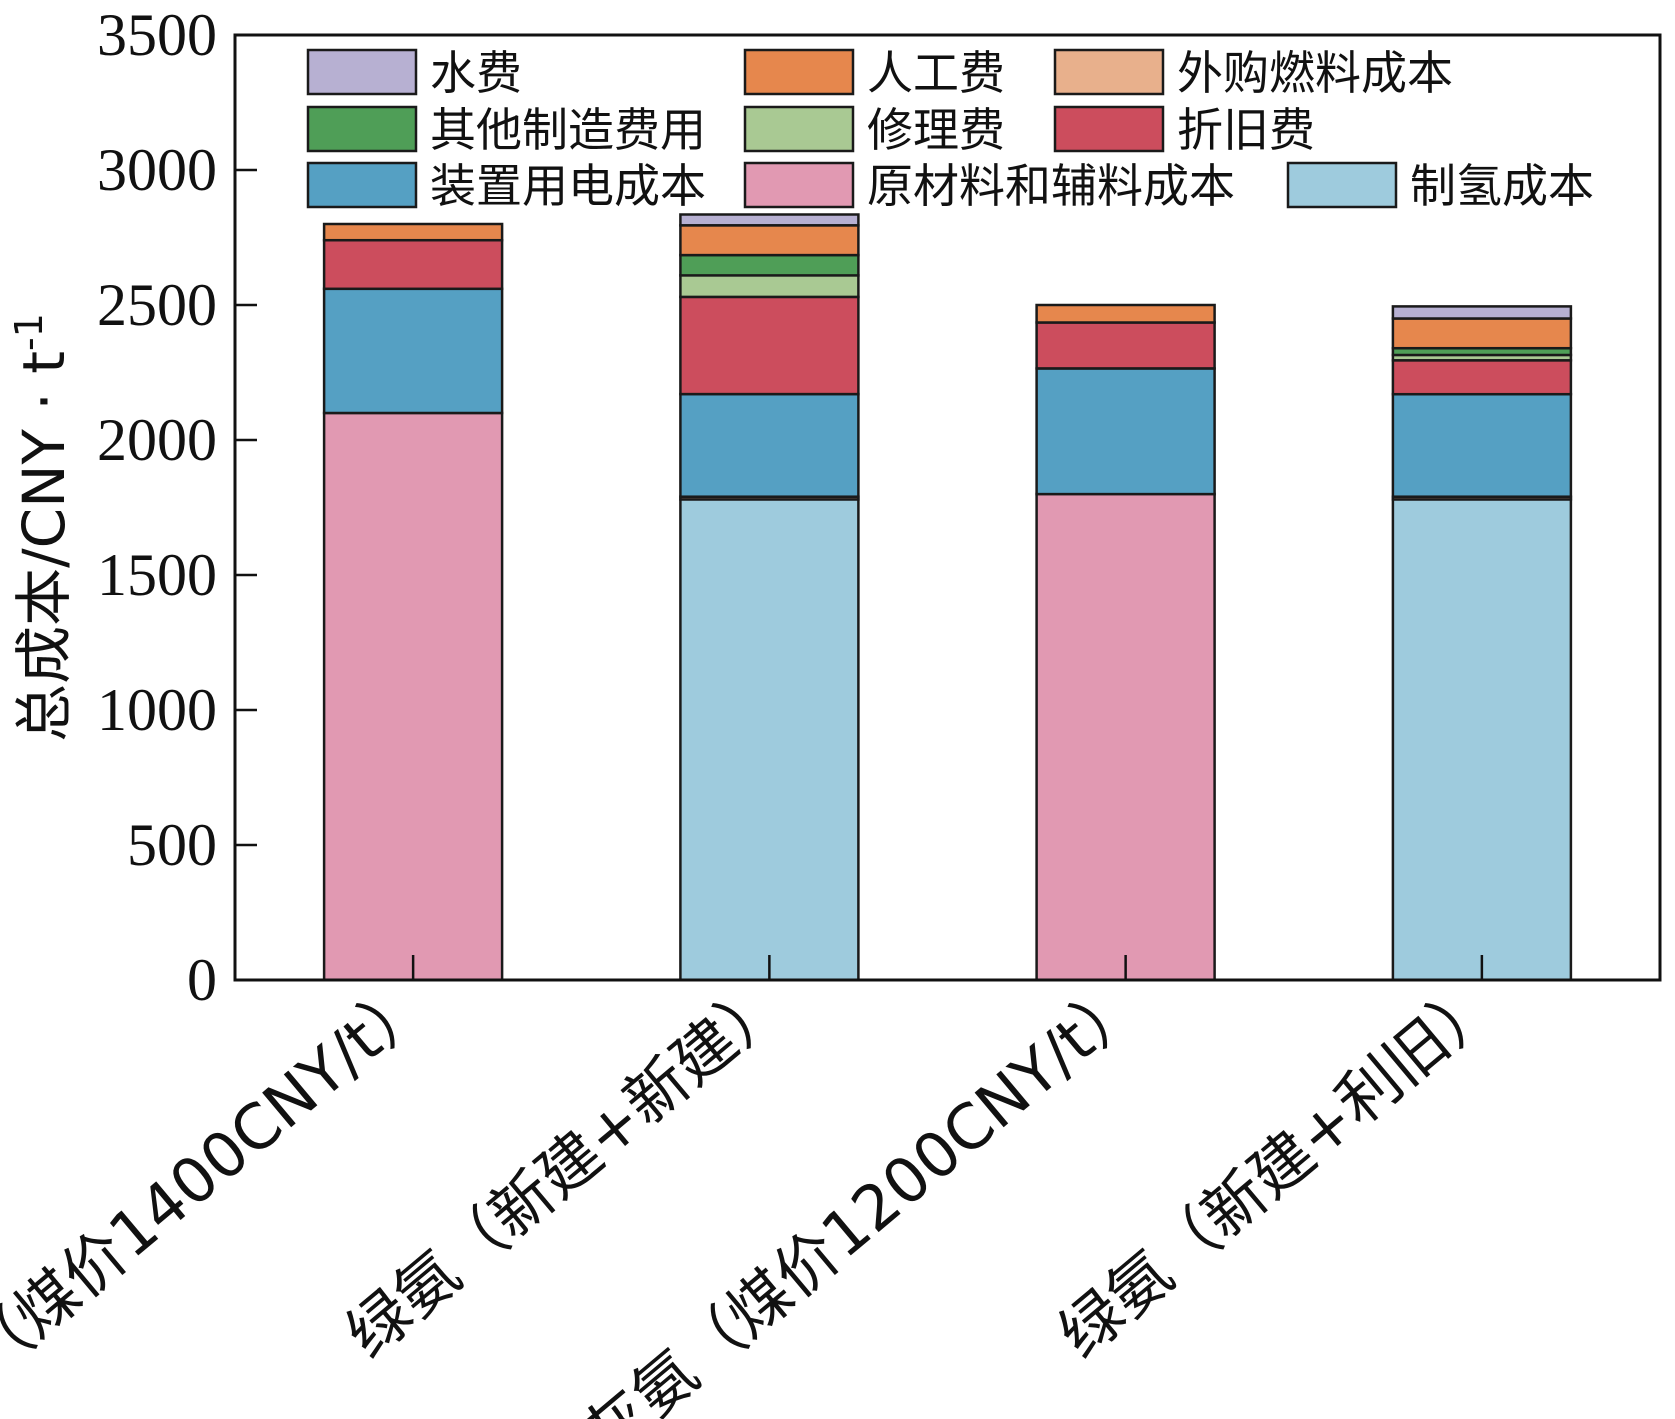  I want to click on legend-label-7: 装置用电成本, so click(568, 186).